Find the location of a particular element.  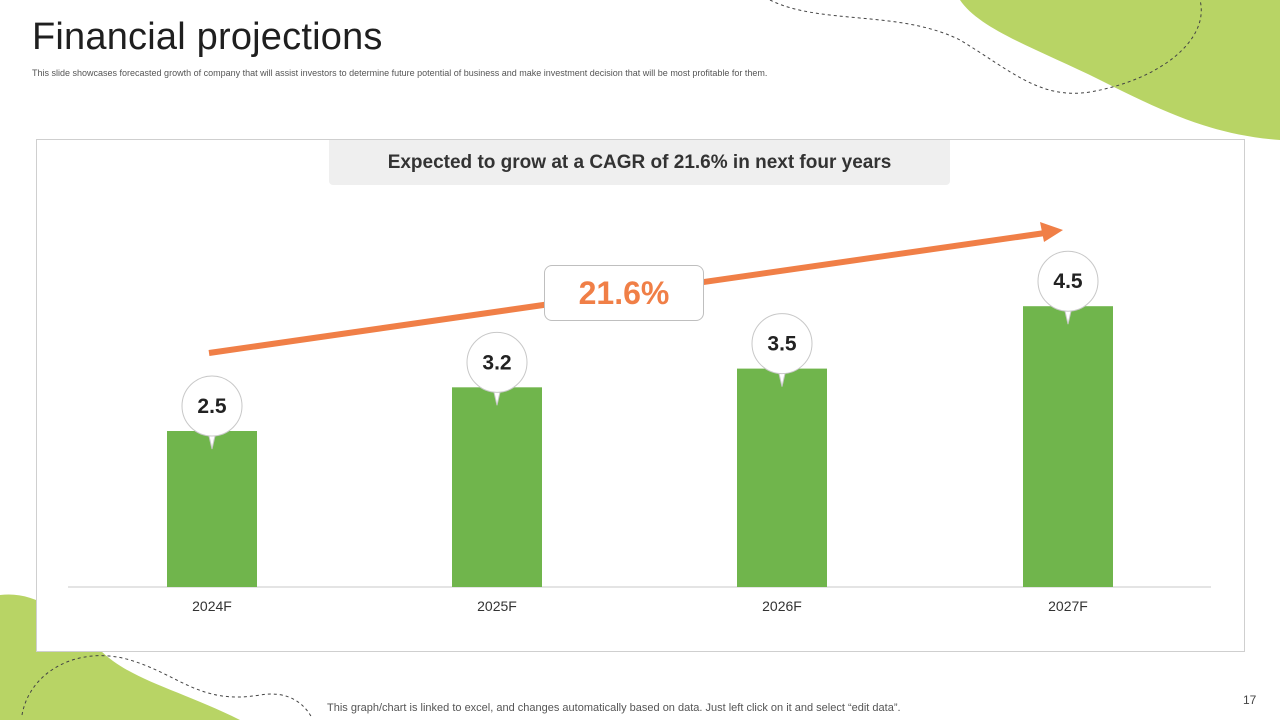

top-right-blob is located at coordinates (1120, 70).